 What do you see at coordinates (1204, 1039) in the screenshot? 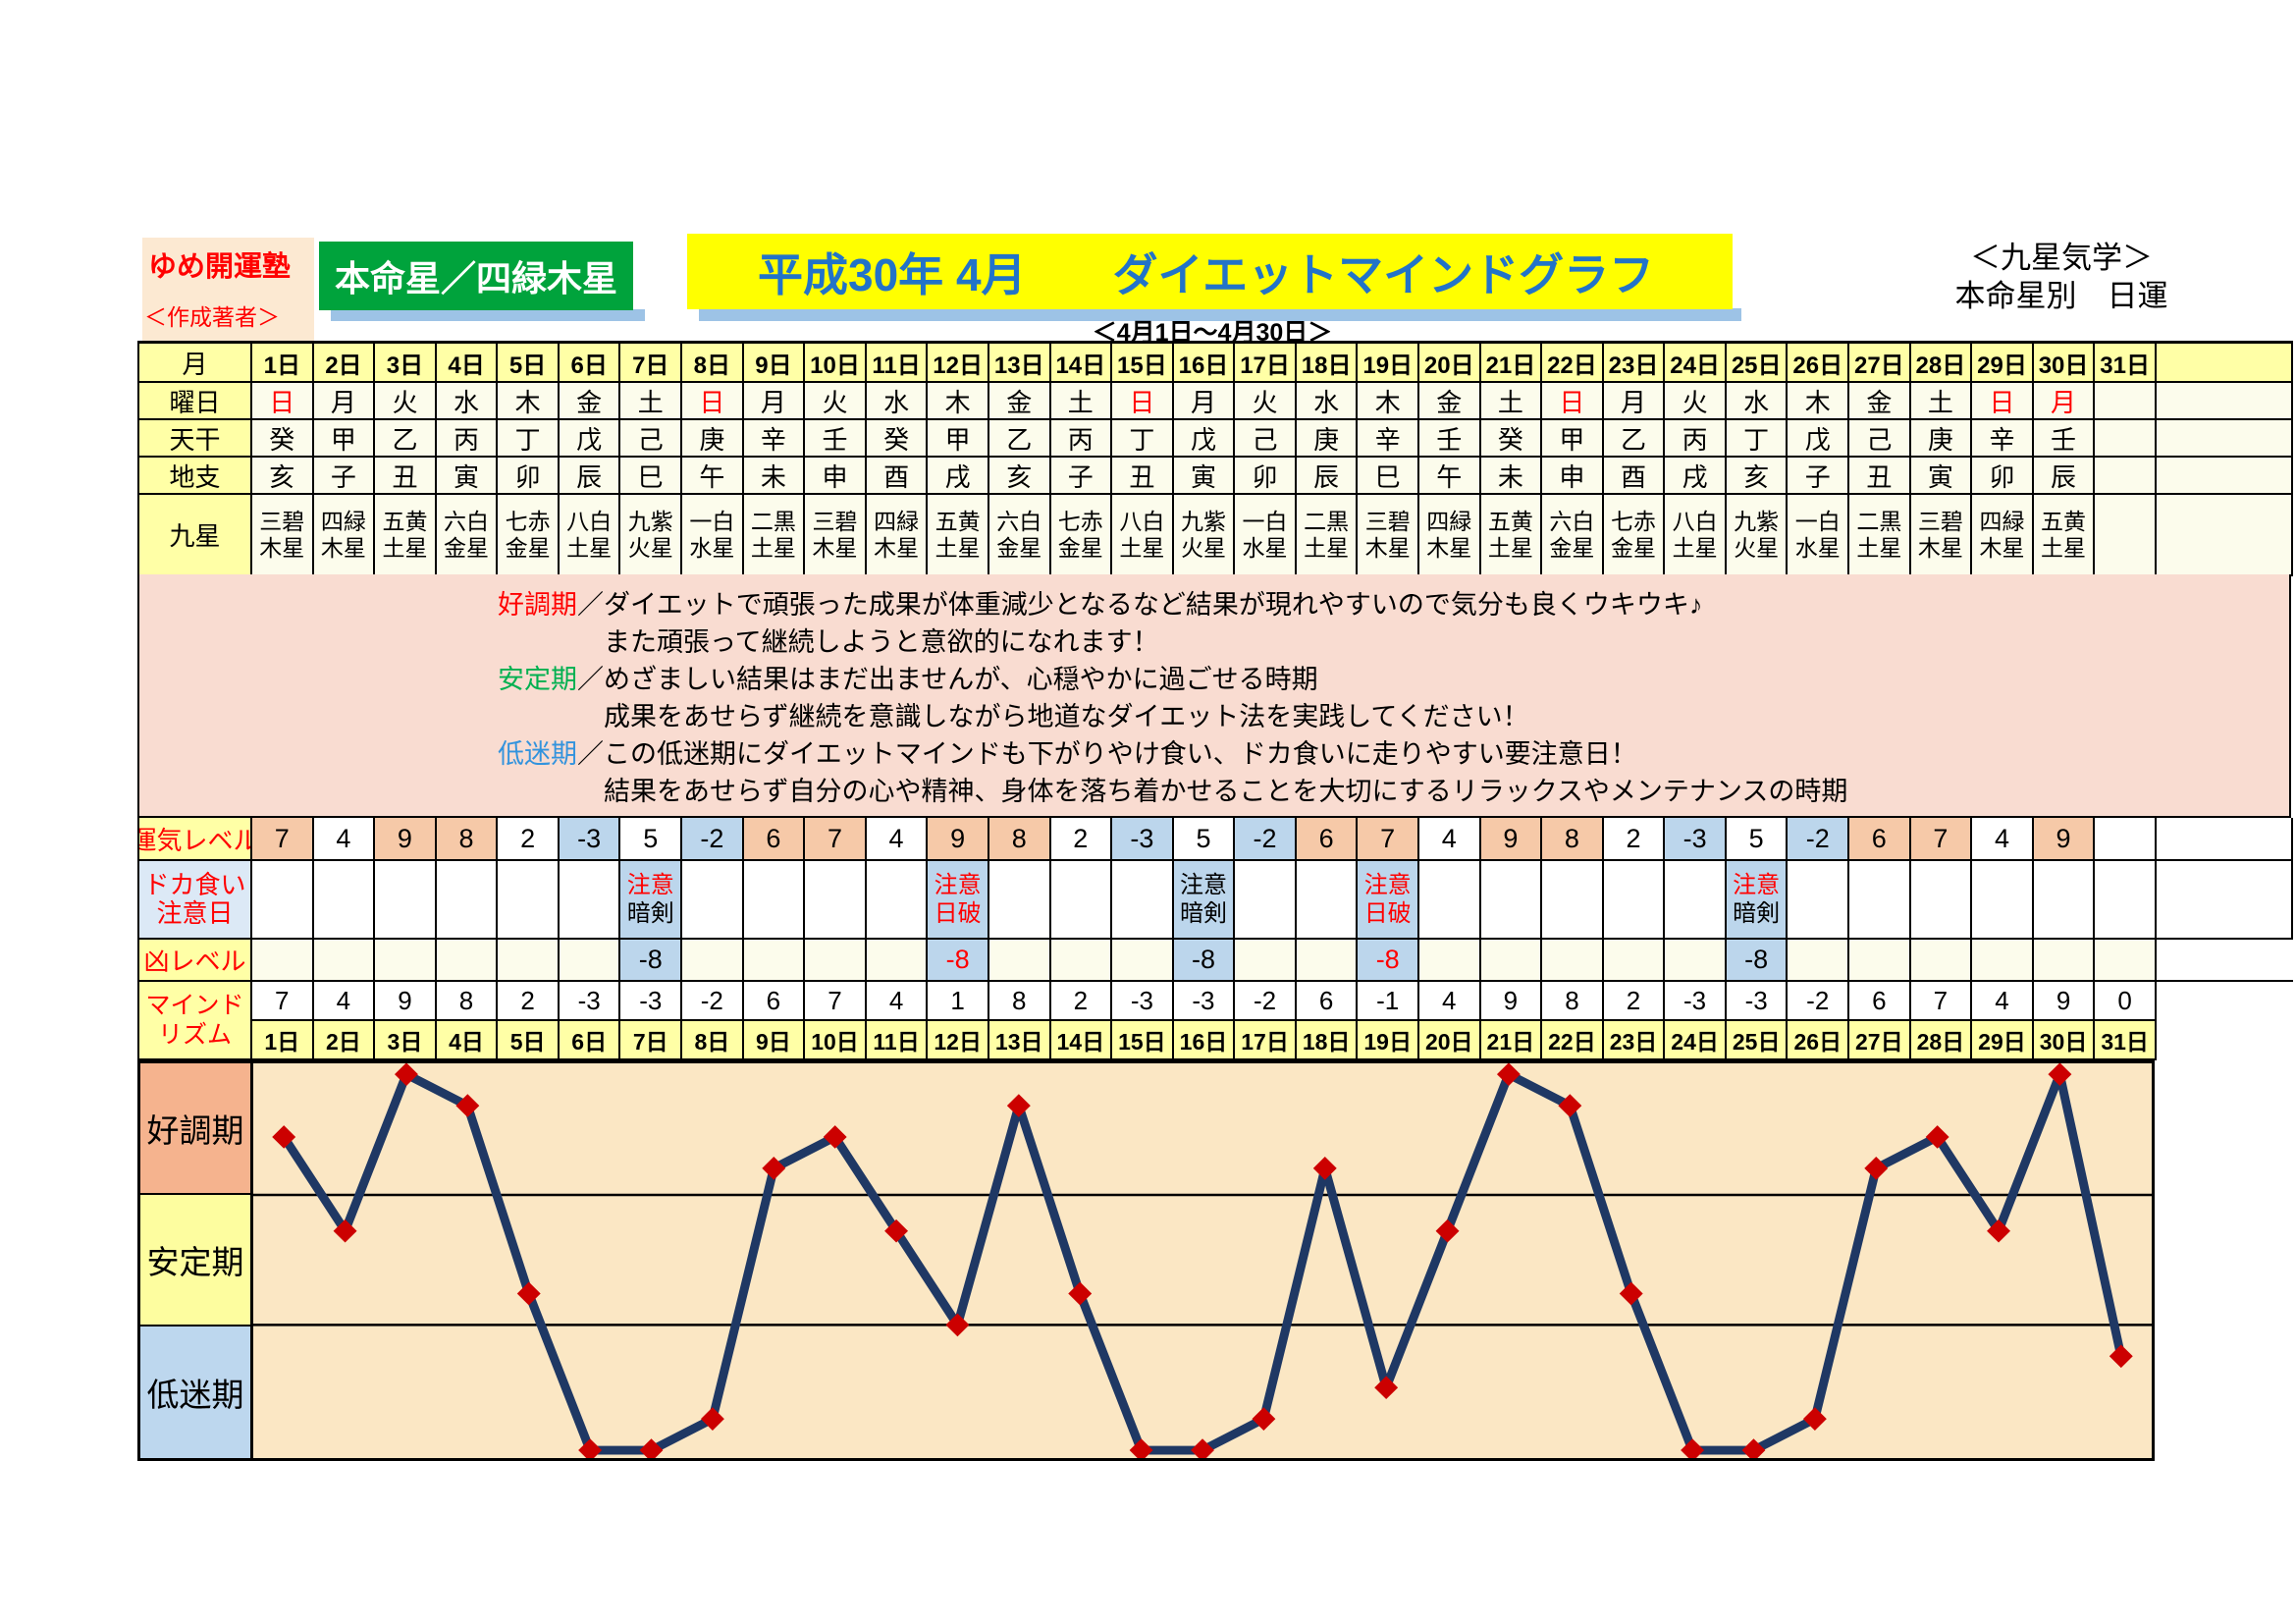
I see `mind-day-cell: 16日` at bounding box center [1204, 1039].